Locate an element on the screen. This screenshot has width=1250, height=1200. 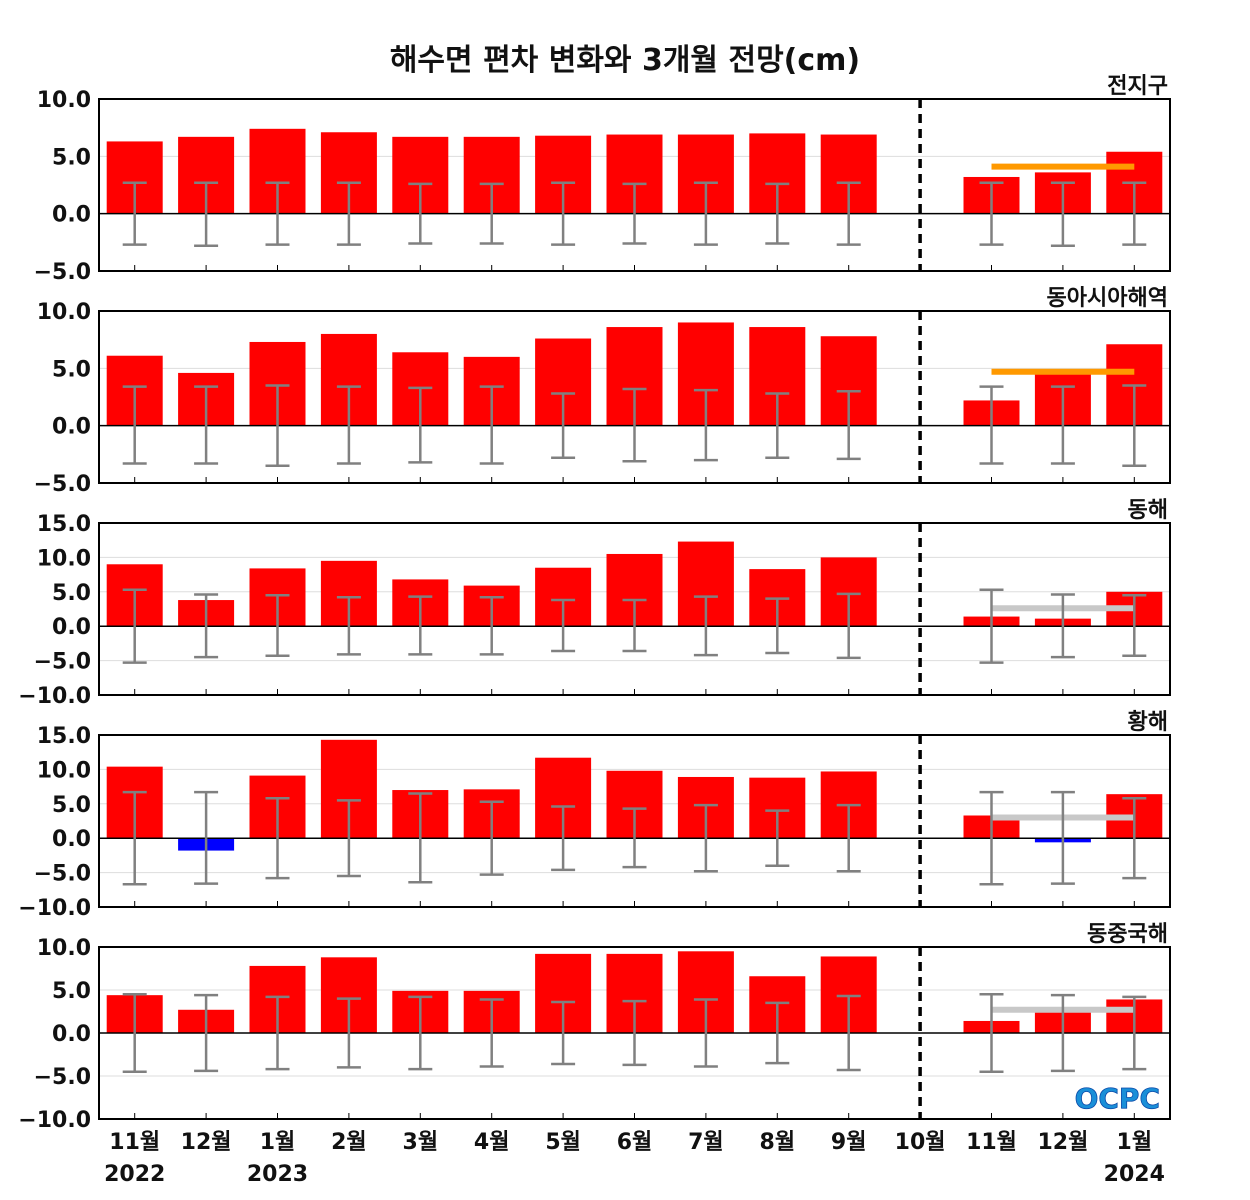
panel-label: 동중국해 is located at coordinates (1127, 934).